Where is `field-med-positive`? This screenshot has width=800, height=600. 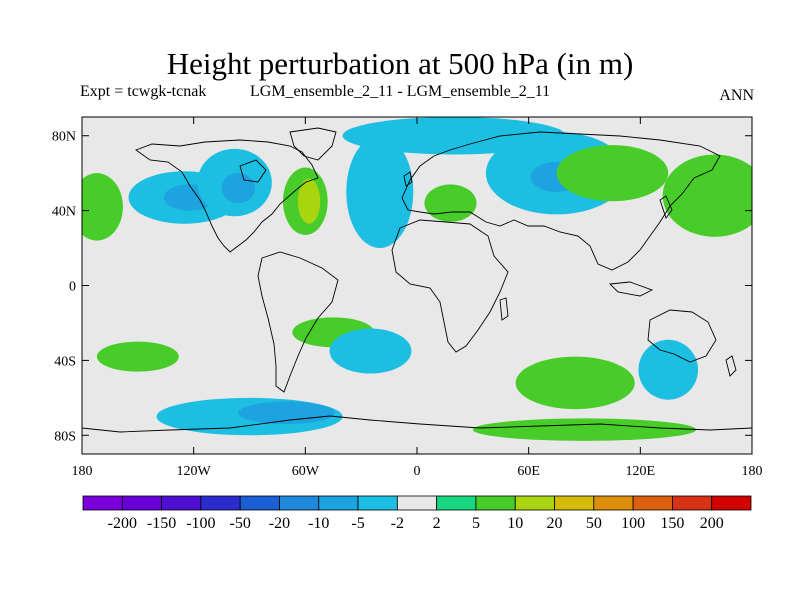
field-med-positive is located at coordinates (450, 203).